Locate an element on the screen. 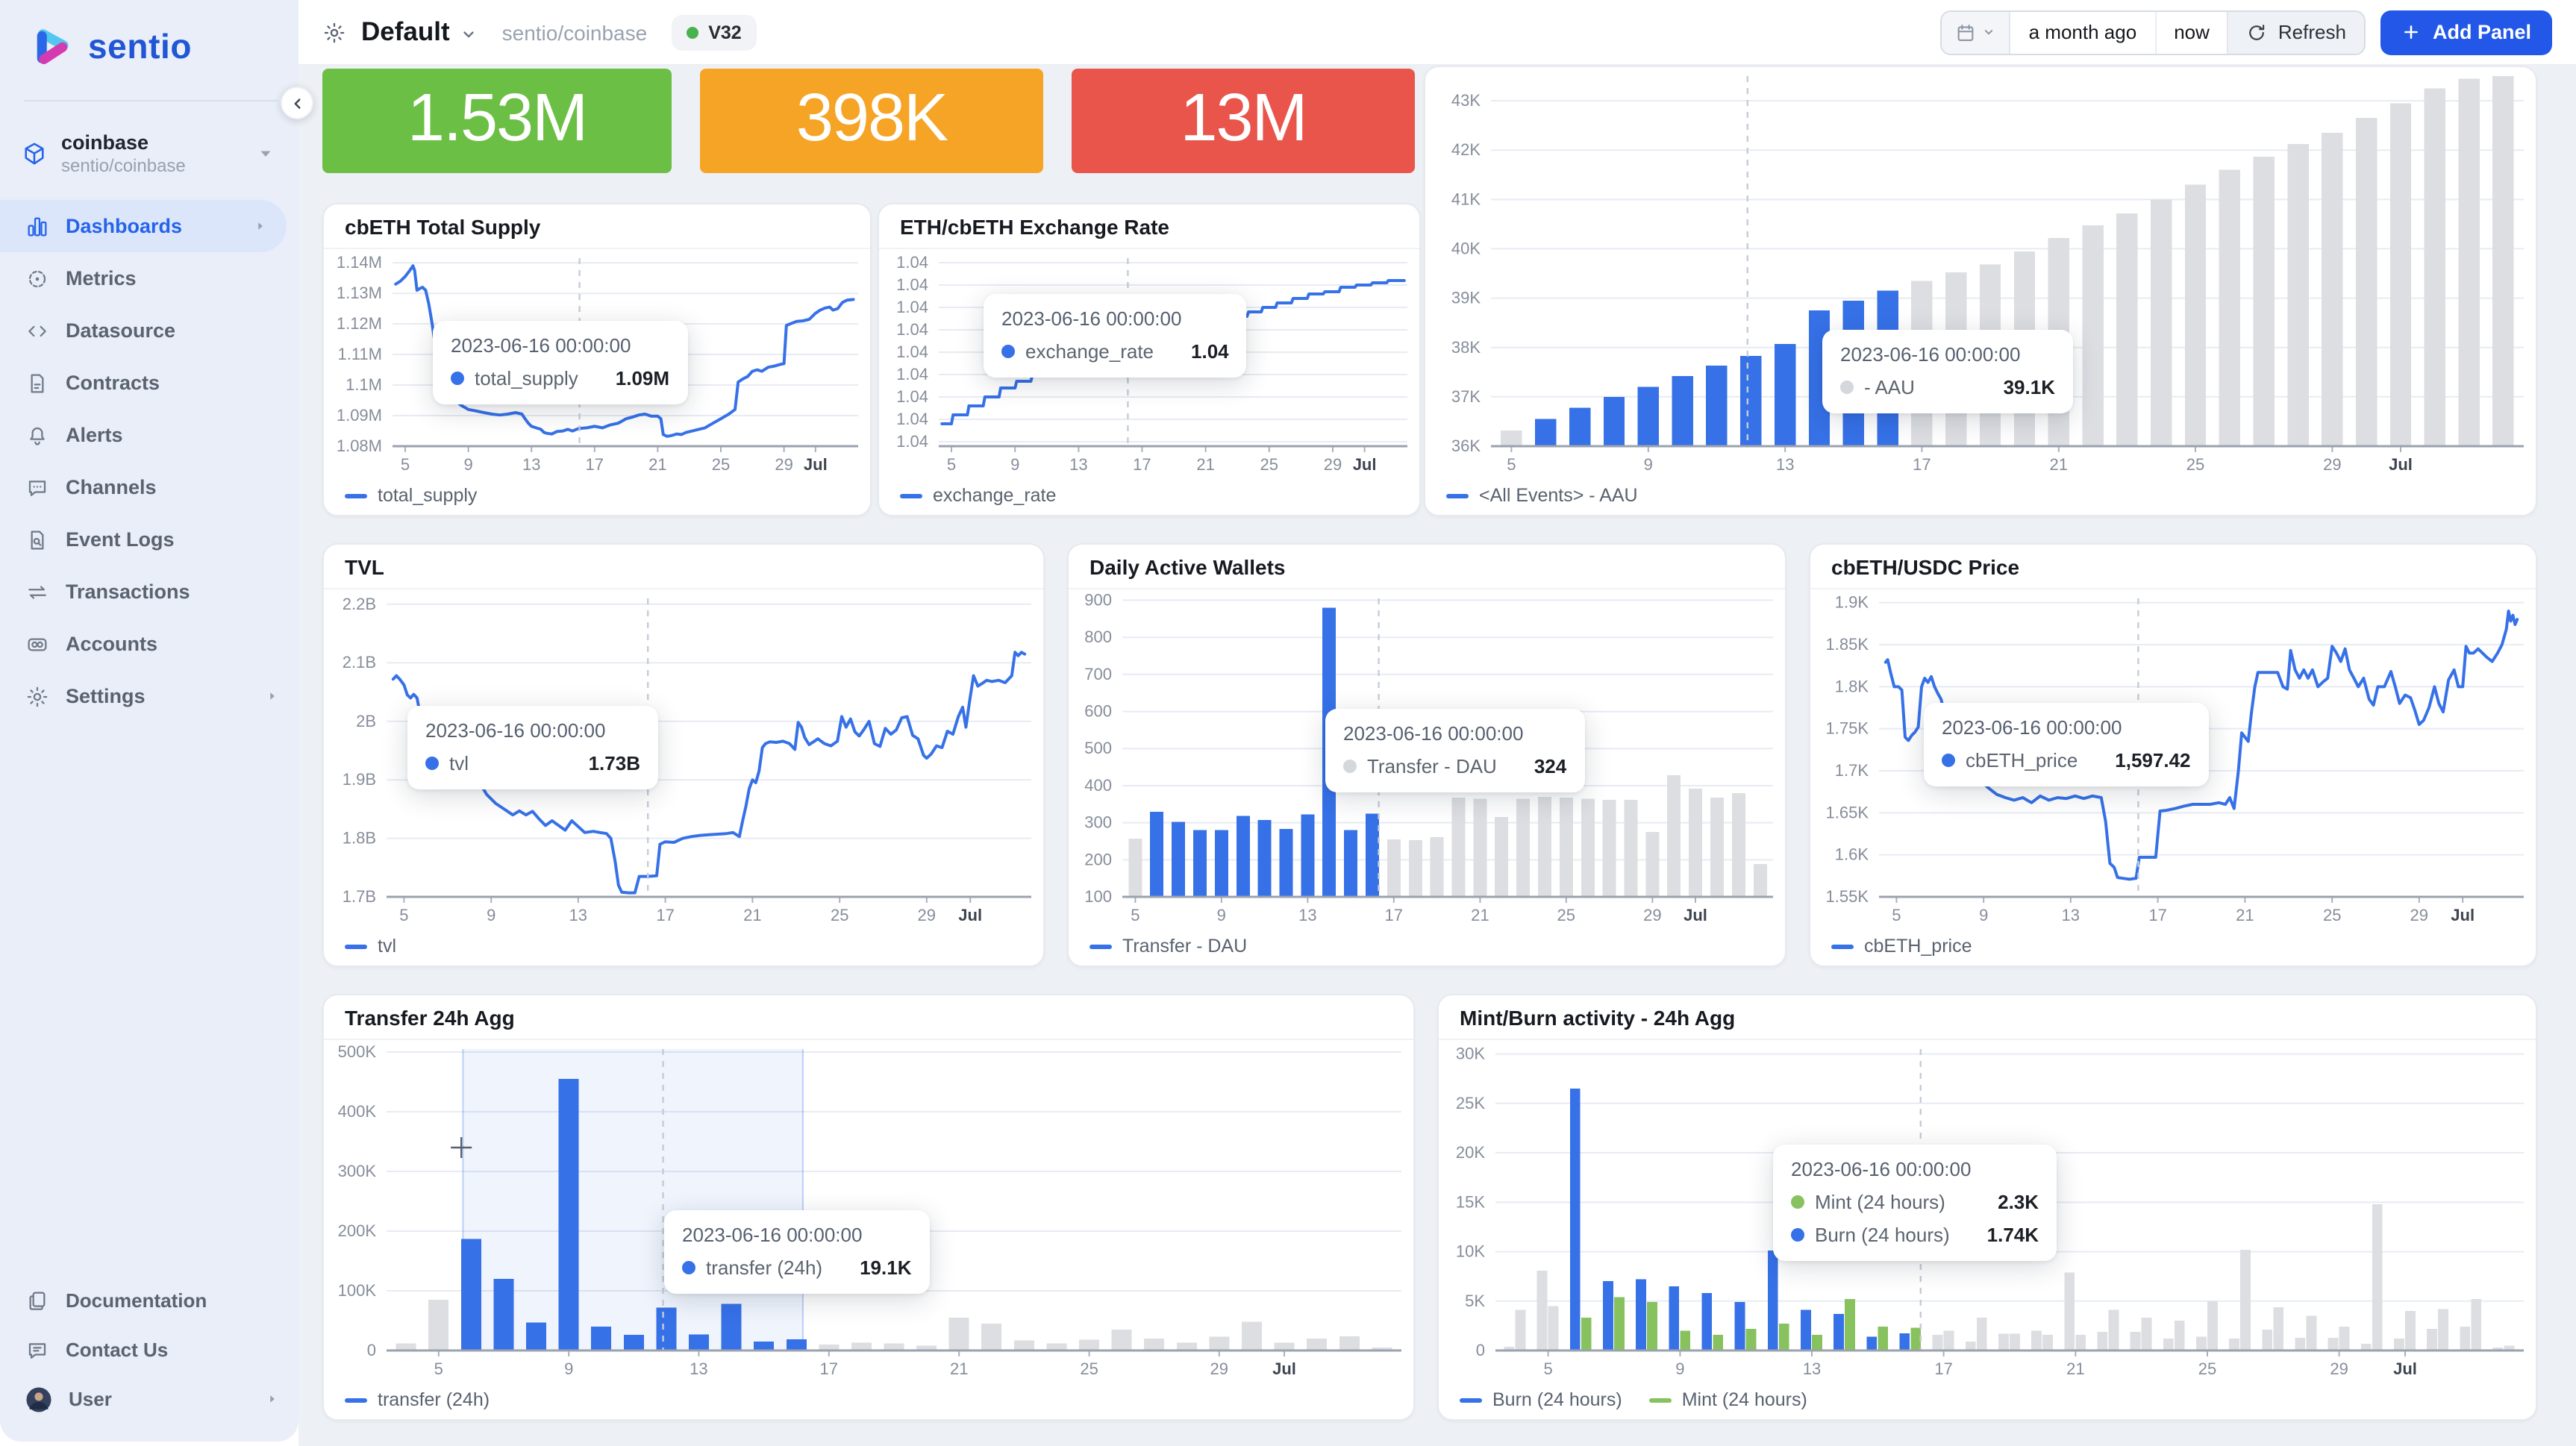 This screenshot has width=2576, height=1446. chart-legend-price: cbETH_price is located at coordinates (2173, 946).